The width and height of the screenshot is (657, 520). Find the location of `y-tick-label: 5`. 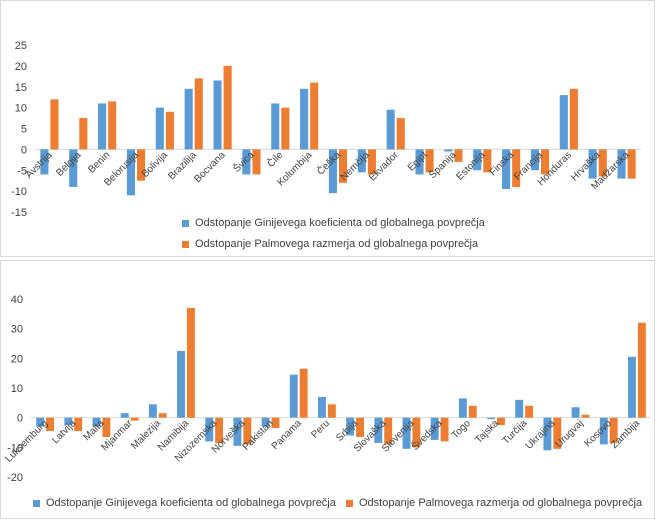

y-tick-label: 5 is located at coordinates (24, 130).